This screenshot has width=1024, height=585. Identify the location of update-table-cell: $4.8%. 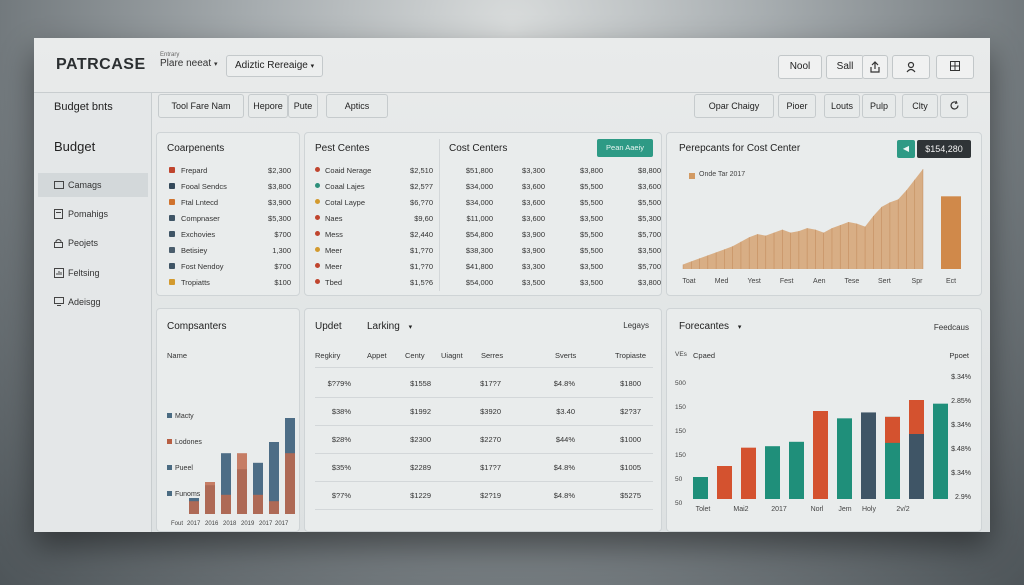
(564, 495).